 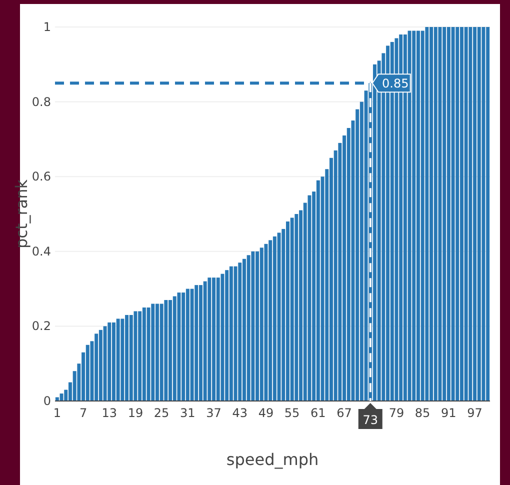 What do you see at coordinates (370, 420) in the screenshot?
I see `ref-line-label: 73` at bounding box center [370, 420].